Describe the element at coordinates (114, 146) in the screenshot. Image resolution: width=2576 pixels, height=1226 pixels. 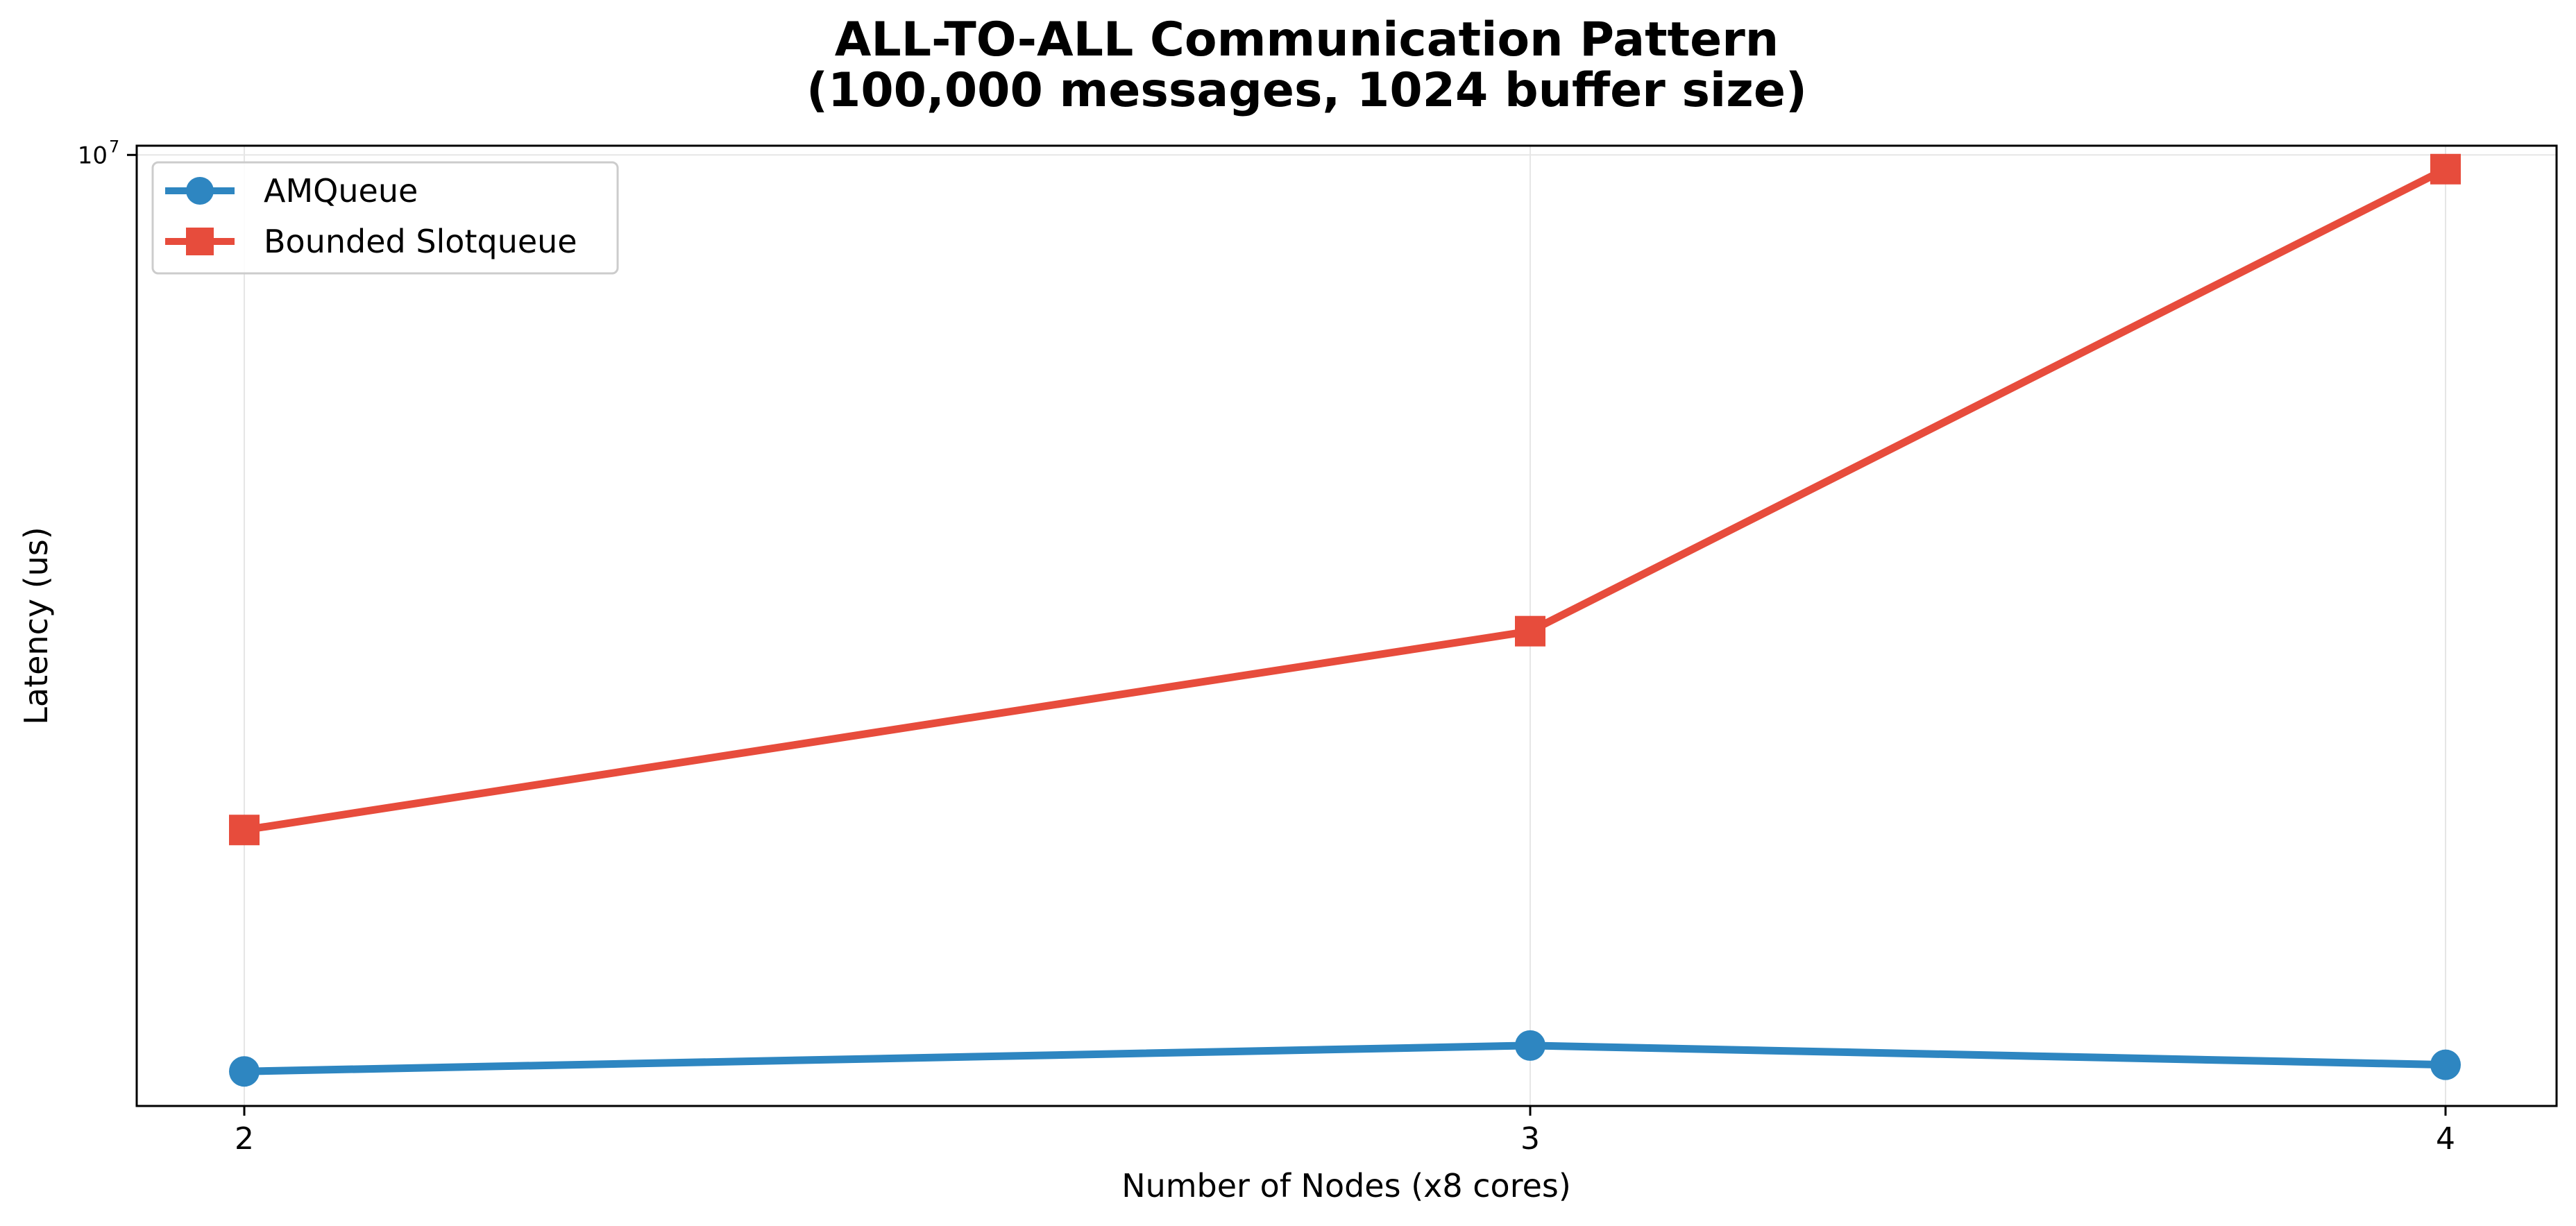
I see `y-tick-exponent: 7` at that location.